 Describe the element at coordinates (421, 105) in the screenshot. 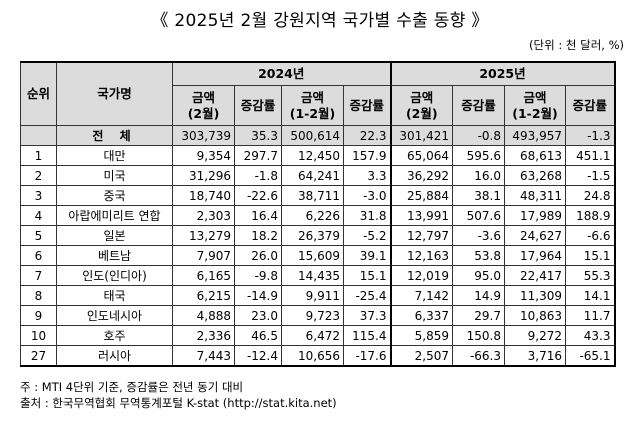

I see `header-amount-feb-2025: 금액 (2월)` at that location.